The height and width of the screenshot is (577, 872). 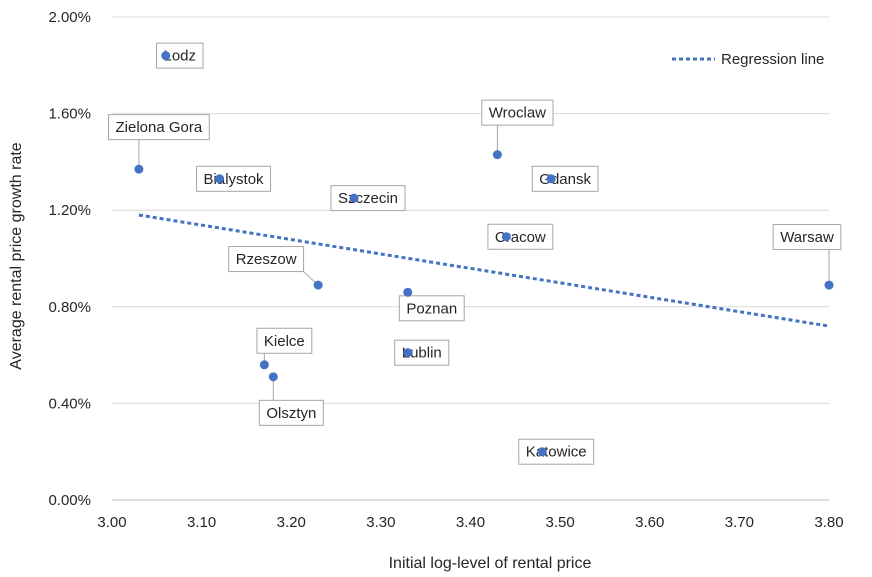 I want to click on callout-label: Szczecin, so click(x=368, y=198).